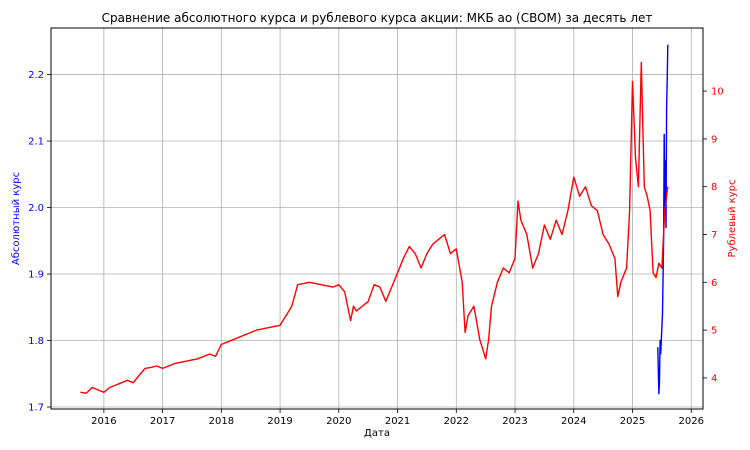  I want to click on y-axis-right-ticks: 4 5 6 7 8 9 10, so click(713, 235).